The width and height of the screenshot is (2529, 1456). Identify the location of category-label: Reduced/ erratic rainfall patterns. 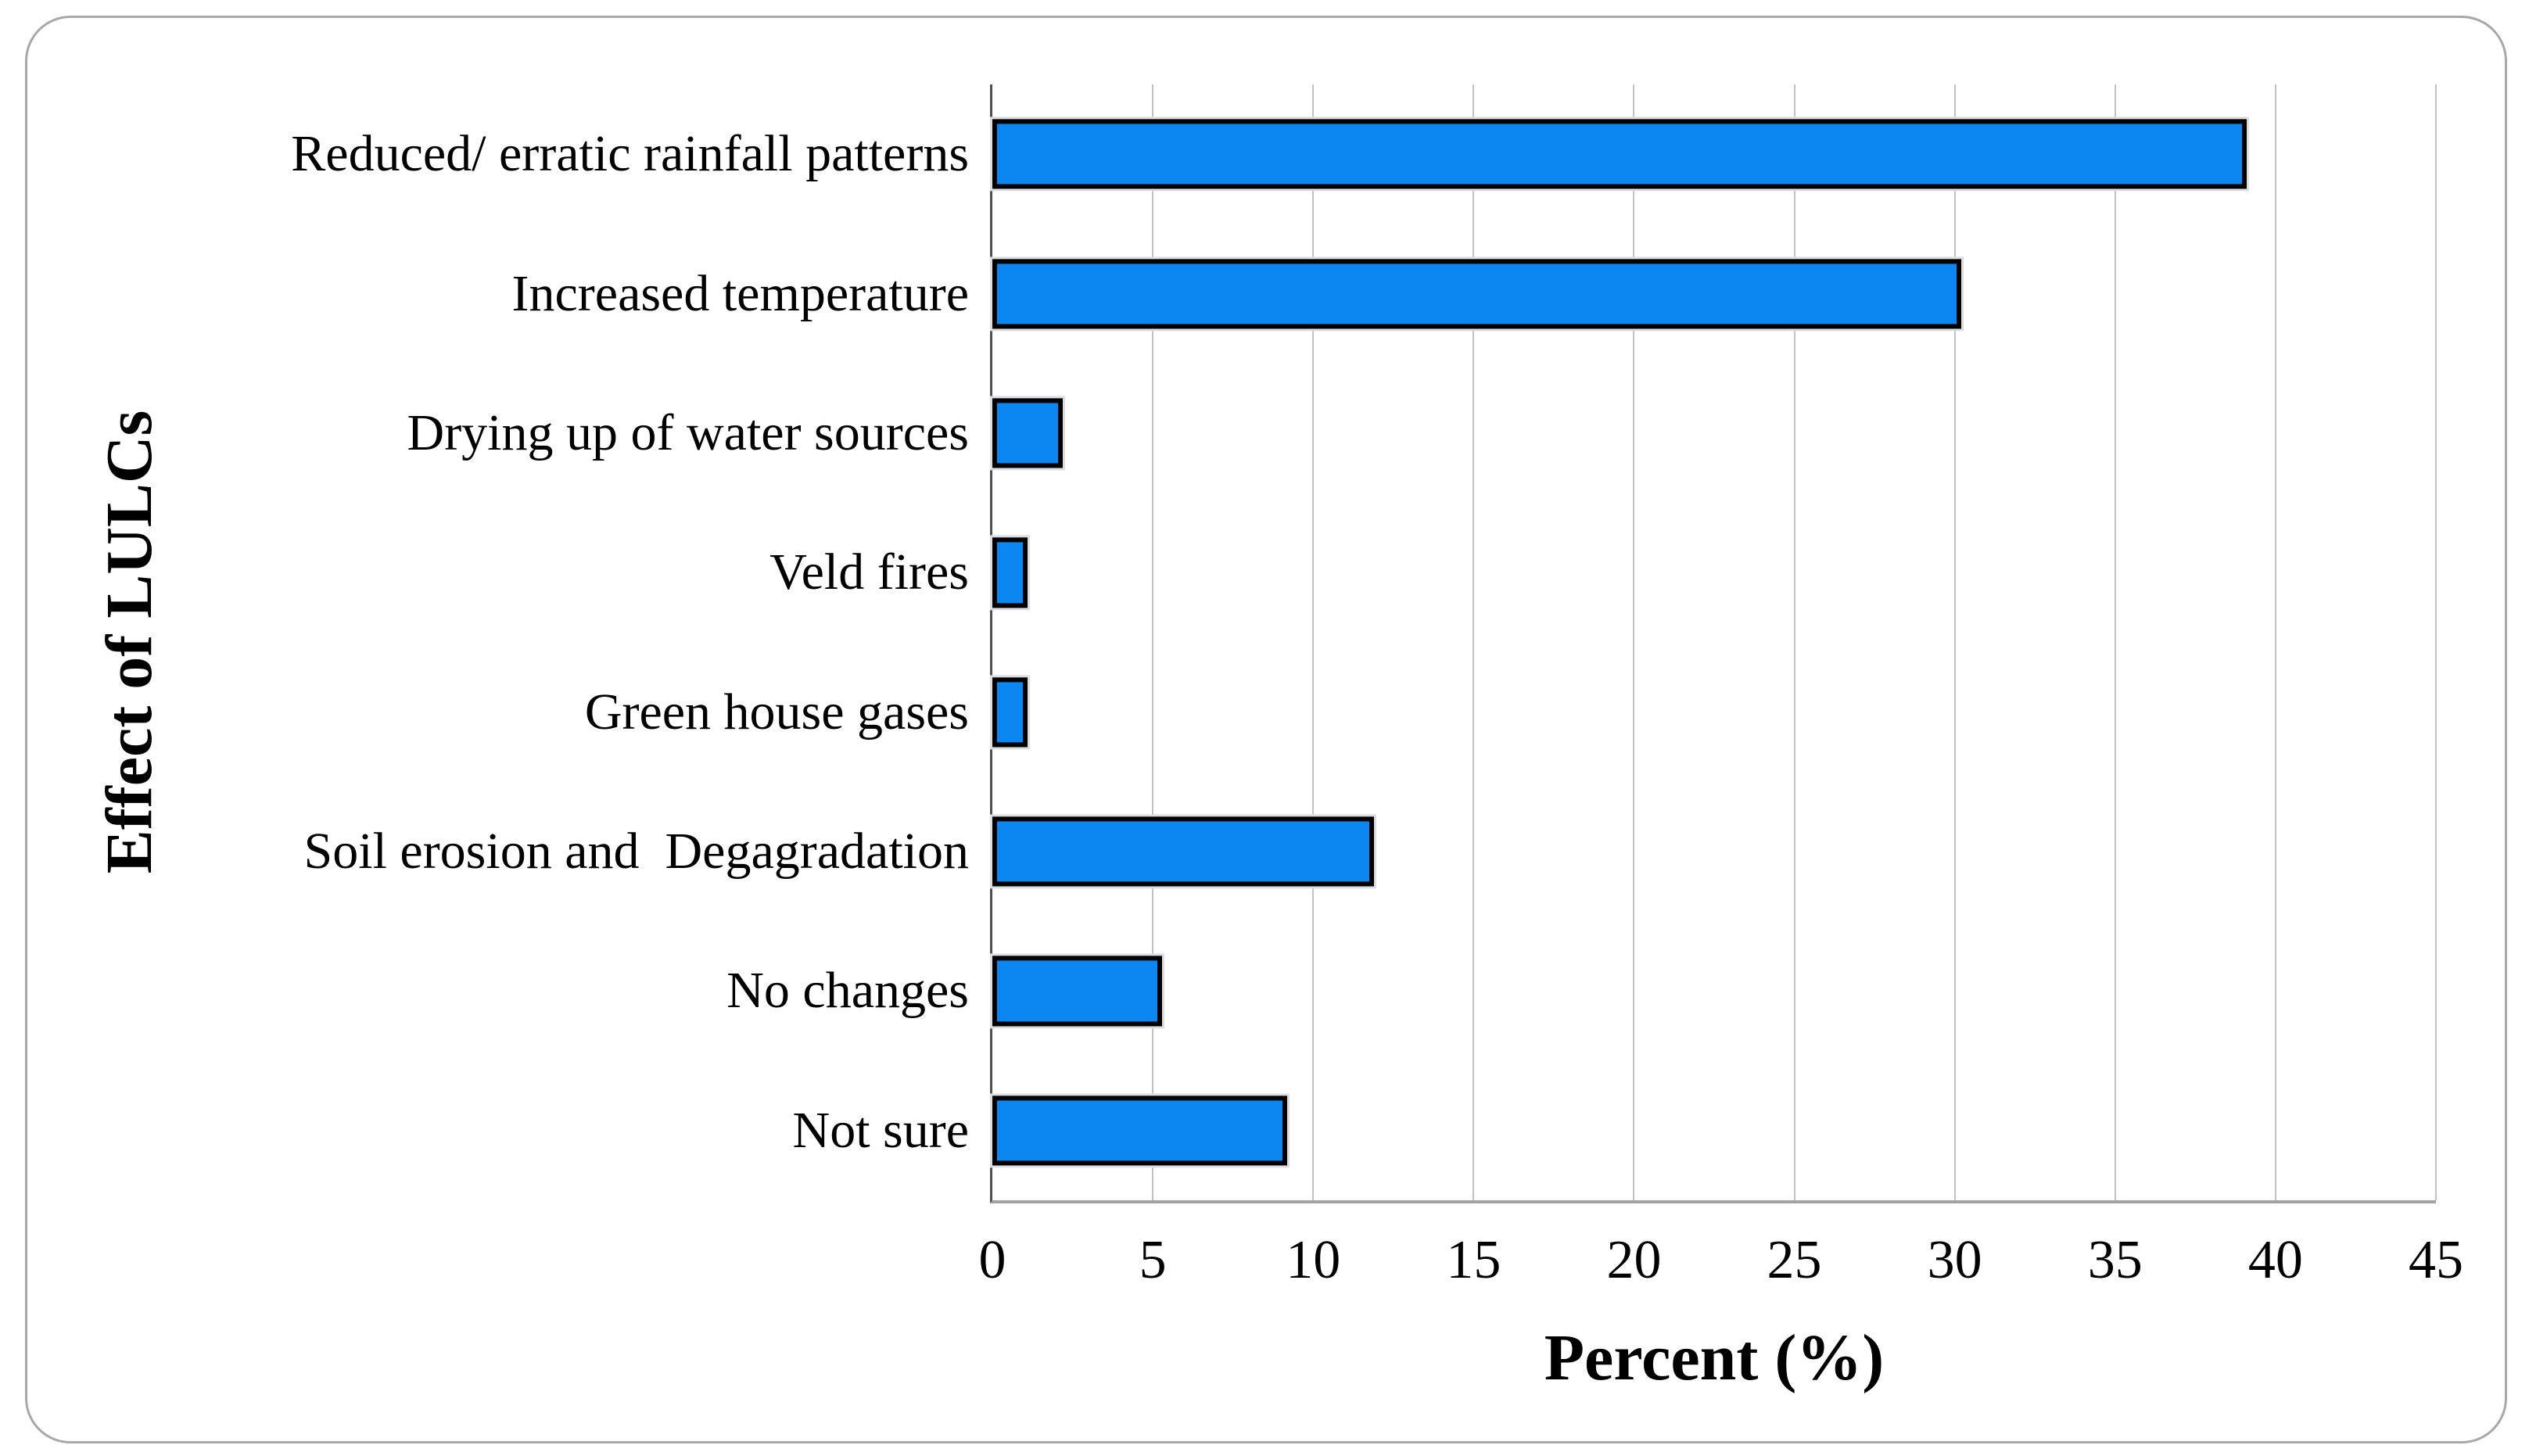
(630, 154).